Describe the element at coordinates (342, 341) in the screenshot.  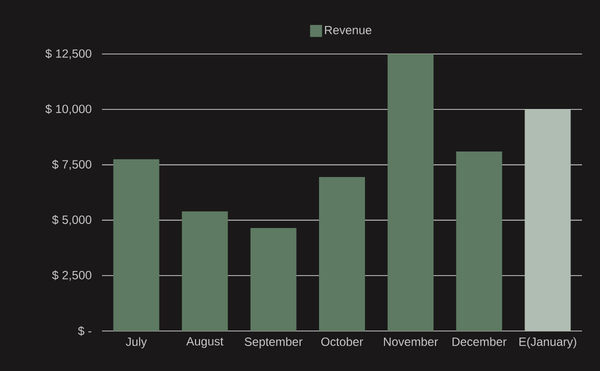
I see `x-tick-label: October` at that location.